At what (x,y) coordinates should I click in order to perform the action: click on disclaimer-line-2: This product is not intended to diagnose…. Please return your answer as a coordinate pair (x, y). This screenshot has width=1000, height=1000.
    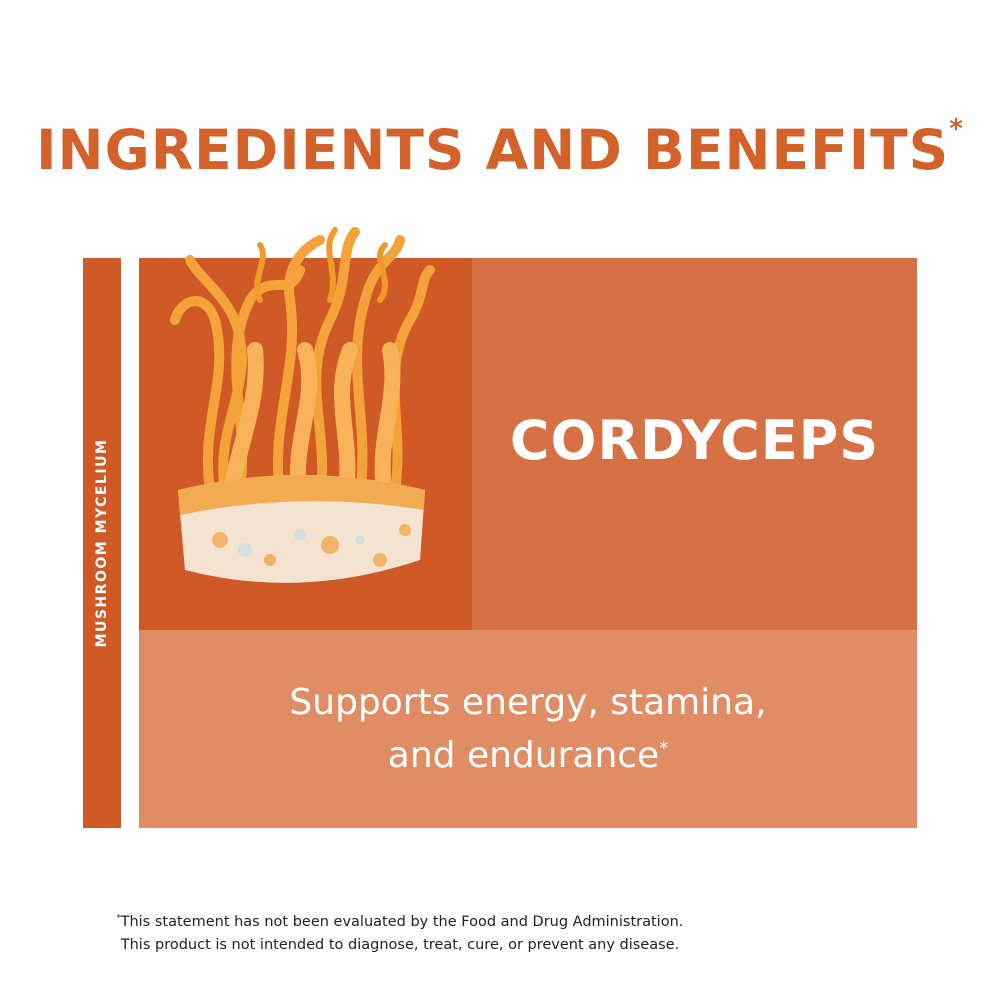
    Looking at the image, I should click on (400, 944).